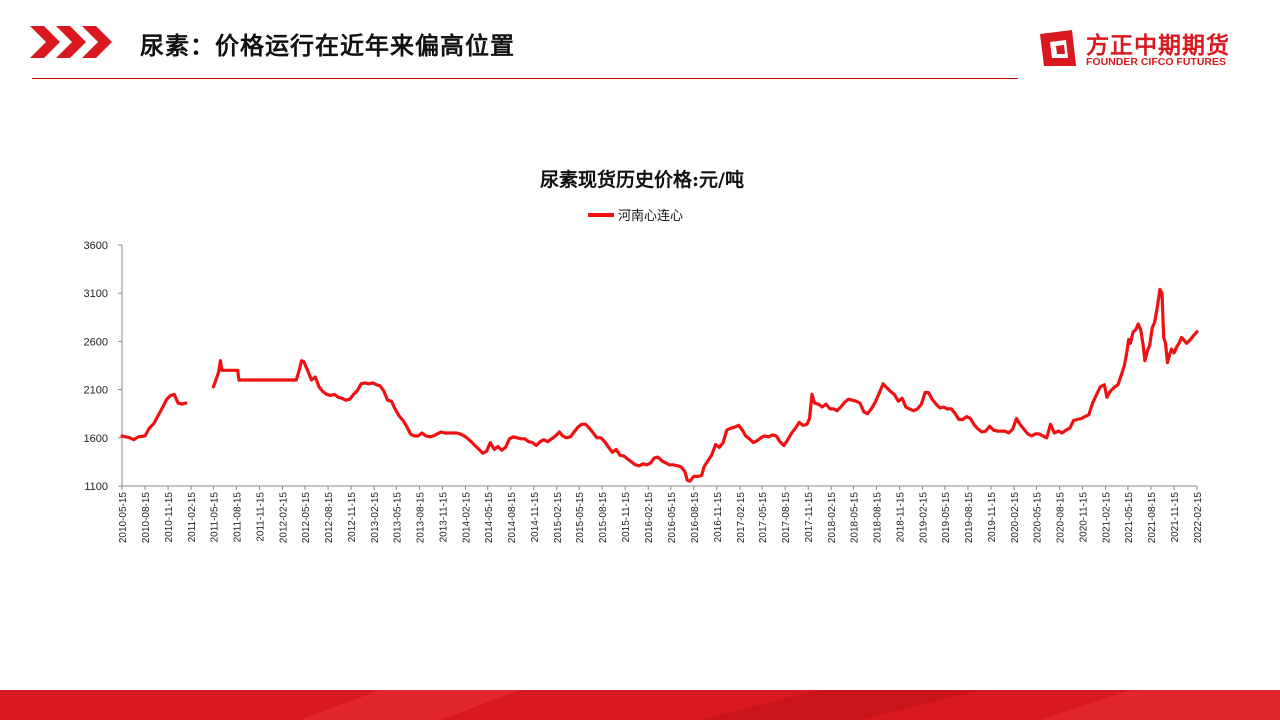  Describe the element at coordinates (146, 518) in the screenshot. I see `x-tick-label: 2010-08-15` at that location.